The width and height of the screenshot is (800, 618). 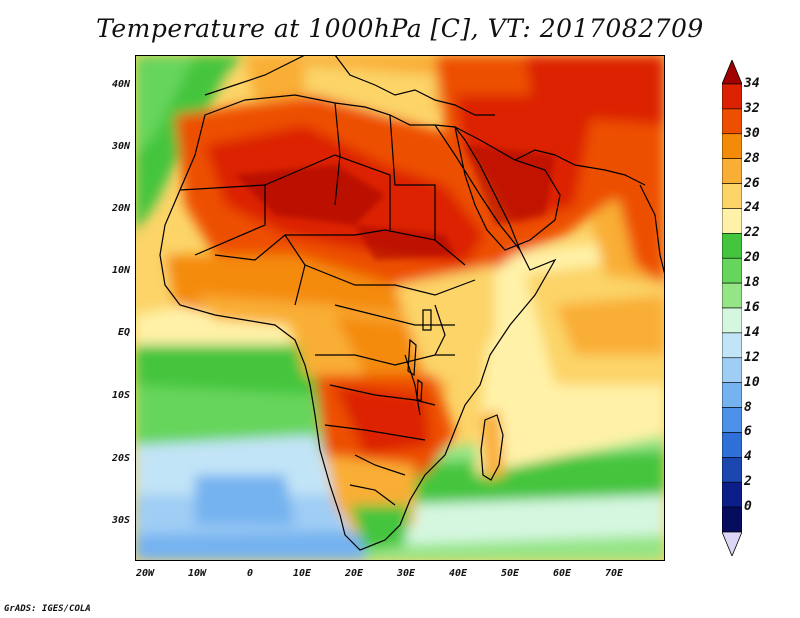 I want to click on colorbar-label: 14, so click(x=752, y=332).